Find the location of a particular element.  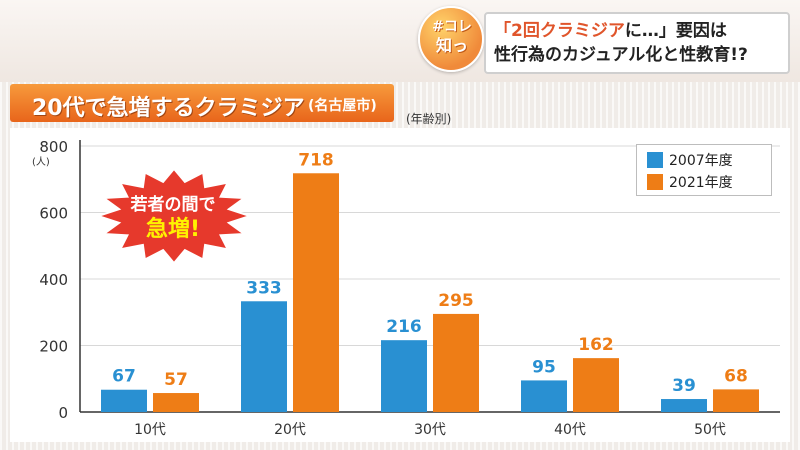

data-label: 295 is located at coordinates (456, 301).